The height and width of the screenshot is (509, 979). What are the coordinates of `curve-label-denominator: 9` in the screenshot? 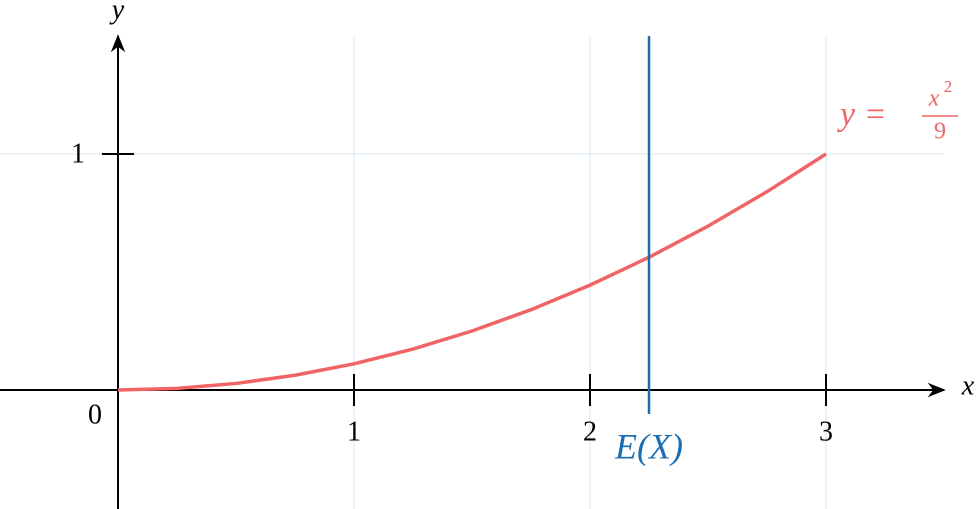 It's located at (940, 132).